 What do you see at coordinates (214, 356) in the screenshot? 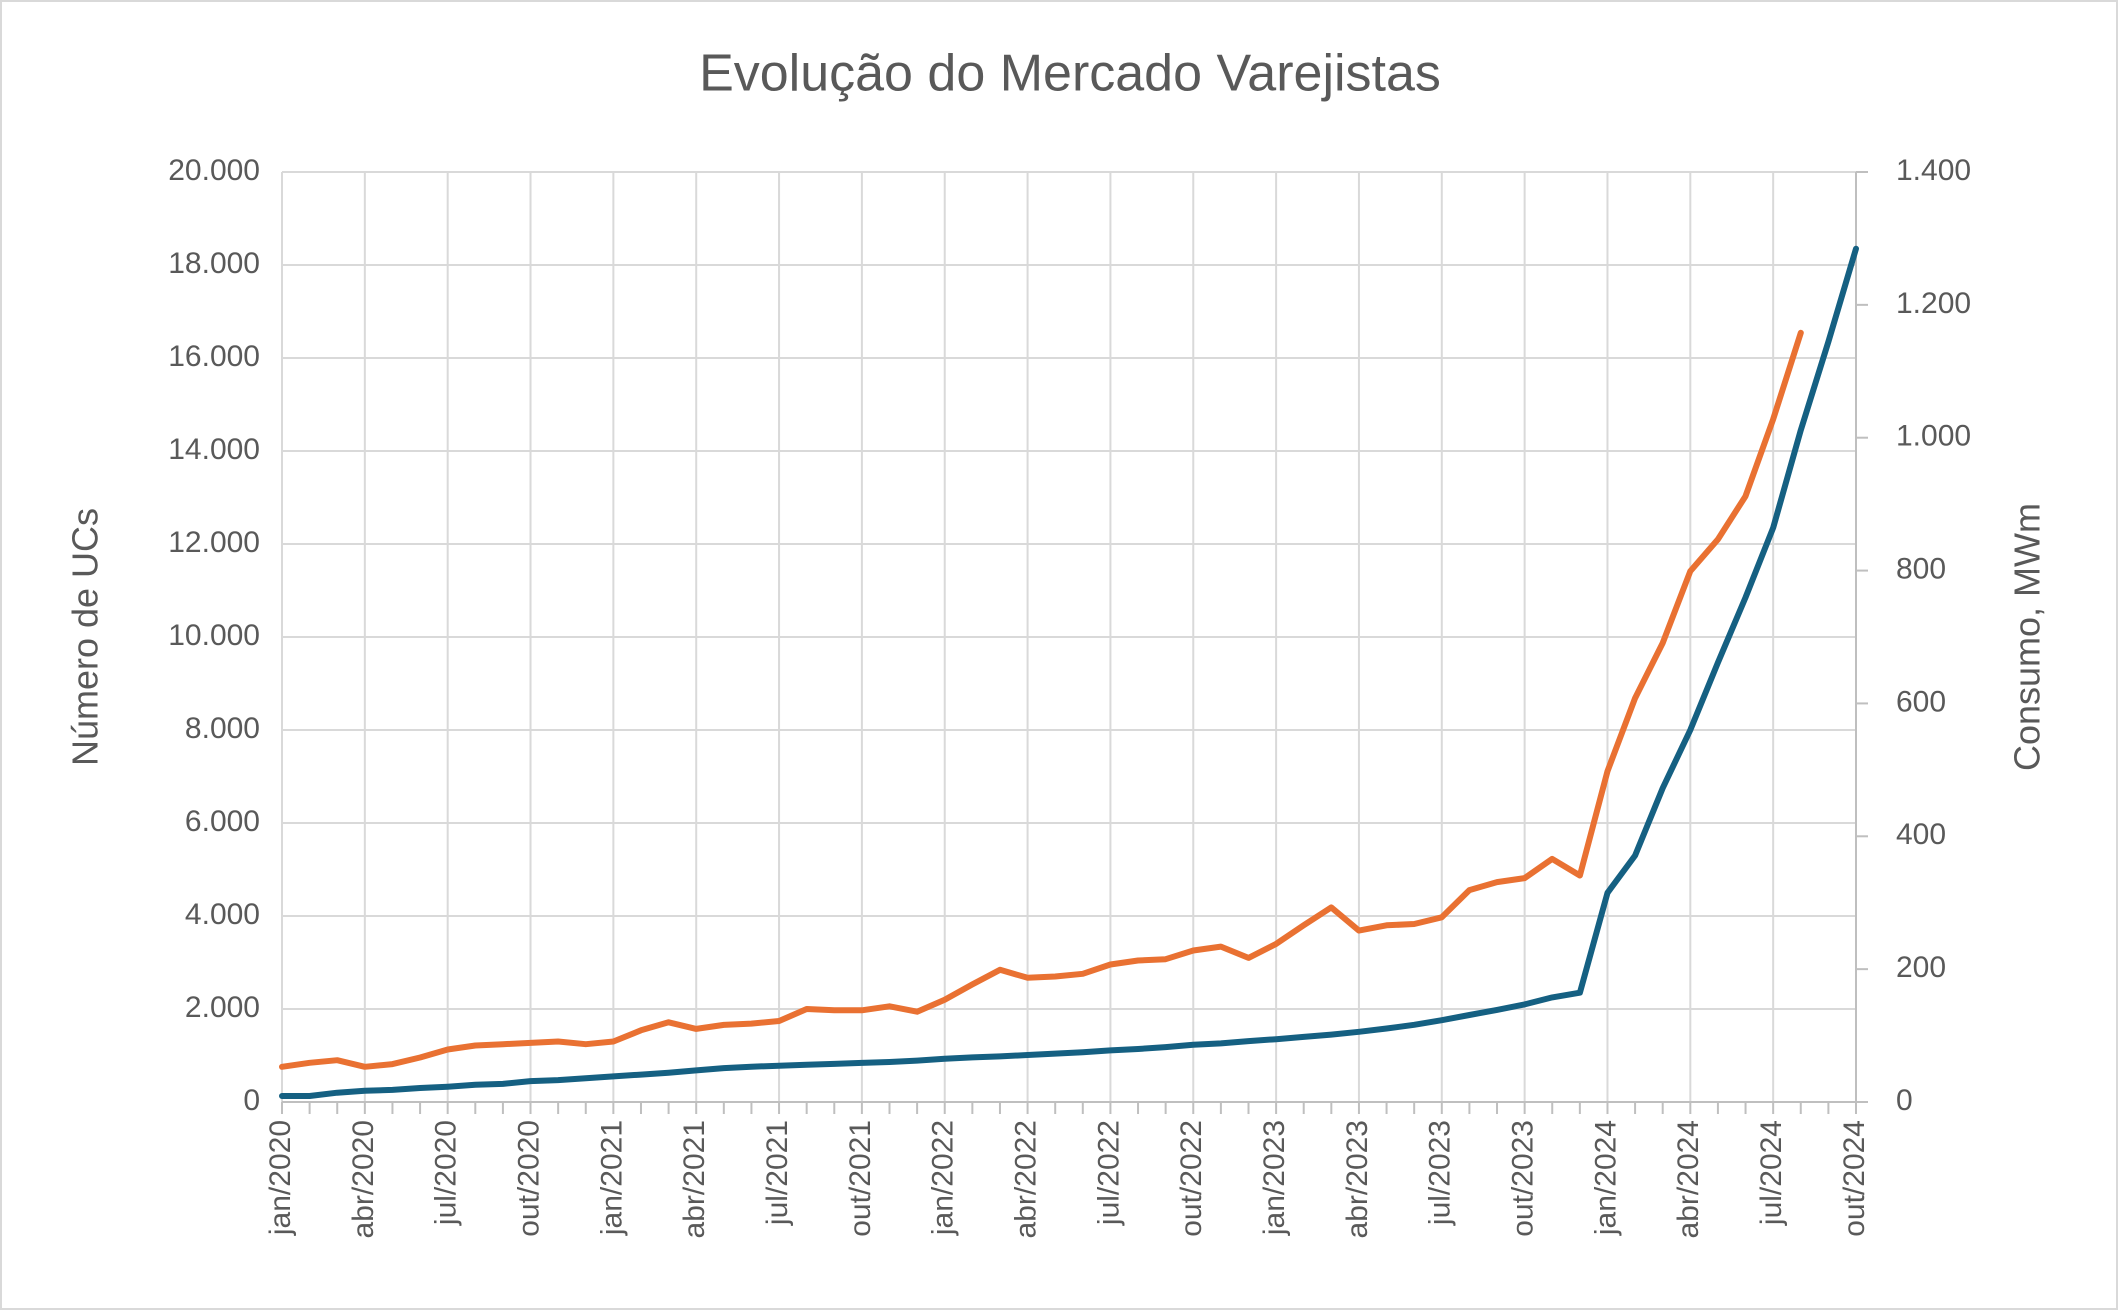
I see `y-tick-label: 16.000` at bounding box center [214, 356].